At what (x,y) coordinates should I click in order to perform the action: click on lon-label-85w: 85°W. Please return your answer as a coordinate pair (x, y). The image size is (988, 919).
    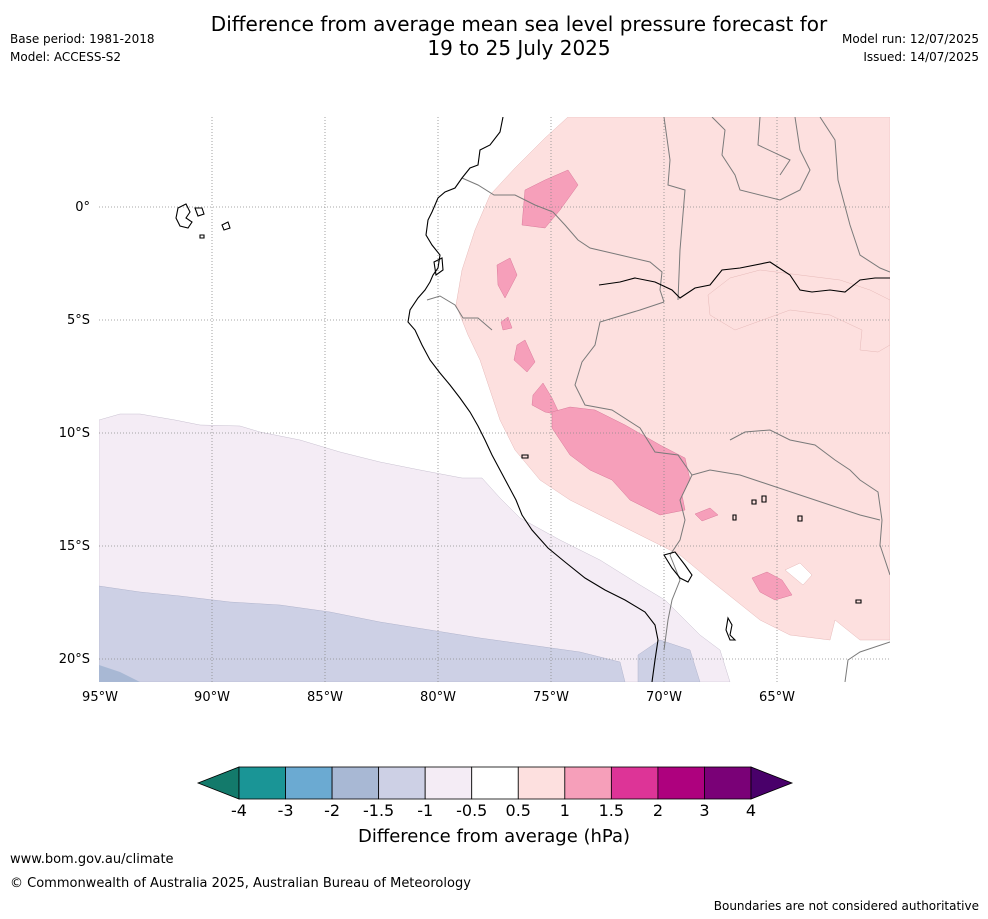
    Looking at the image, I should click on (325, 697).